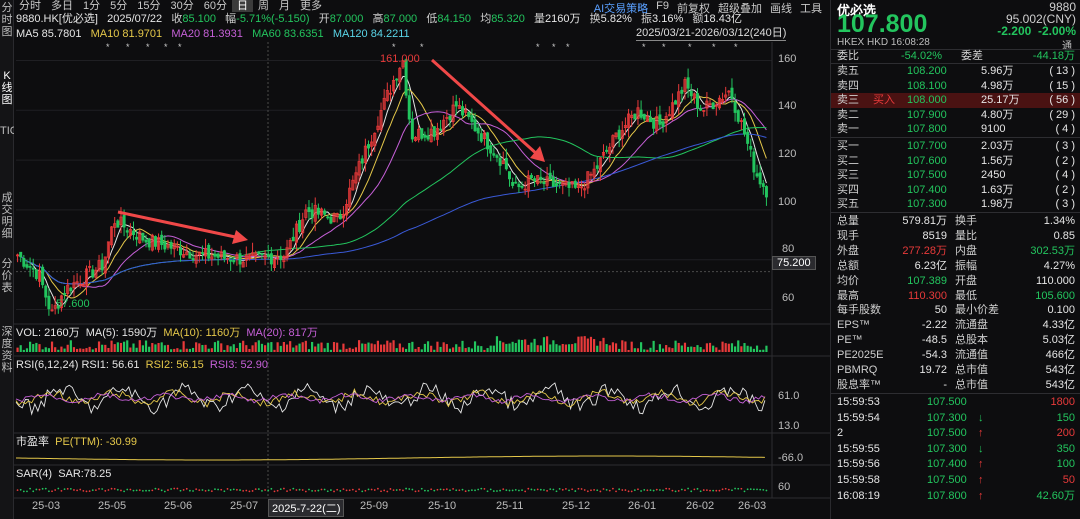 This screenshot has height=519, width=1080. Describe the element at coordinates (947, 417) in the screenshot. I see `tick-price: 107.300` at that location.